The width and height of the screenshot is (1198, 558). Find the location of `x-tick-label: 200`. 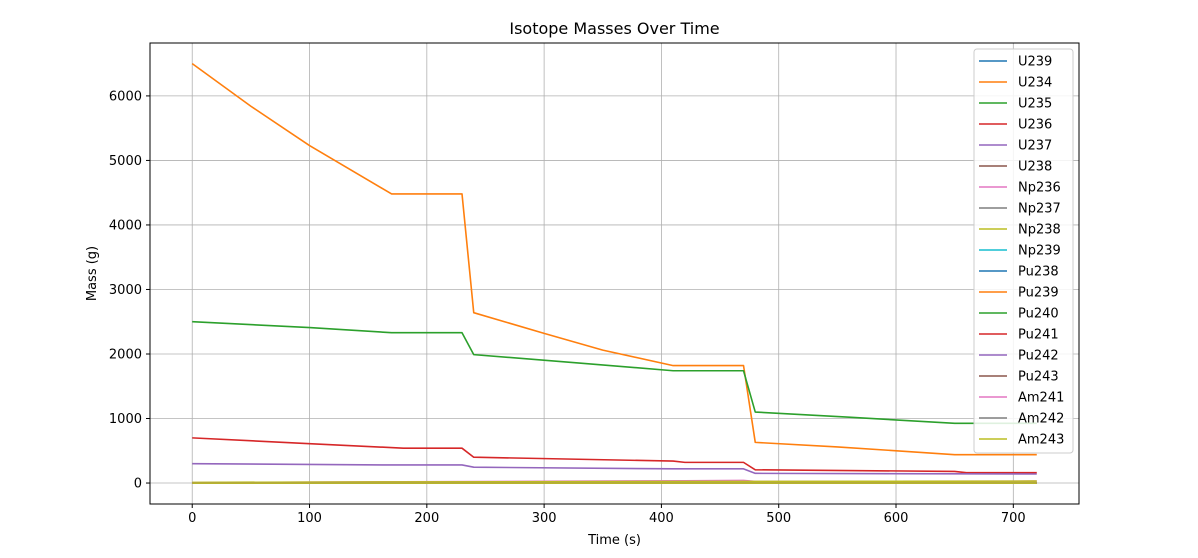

x-tick-label: 200 is located at coordinates (426, 518).